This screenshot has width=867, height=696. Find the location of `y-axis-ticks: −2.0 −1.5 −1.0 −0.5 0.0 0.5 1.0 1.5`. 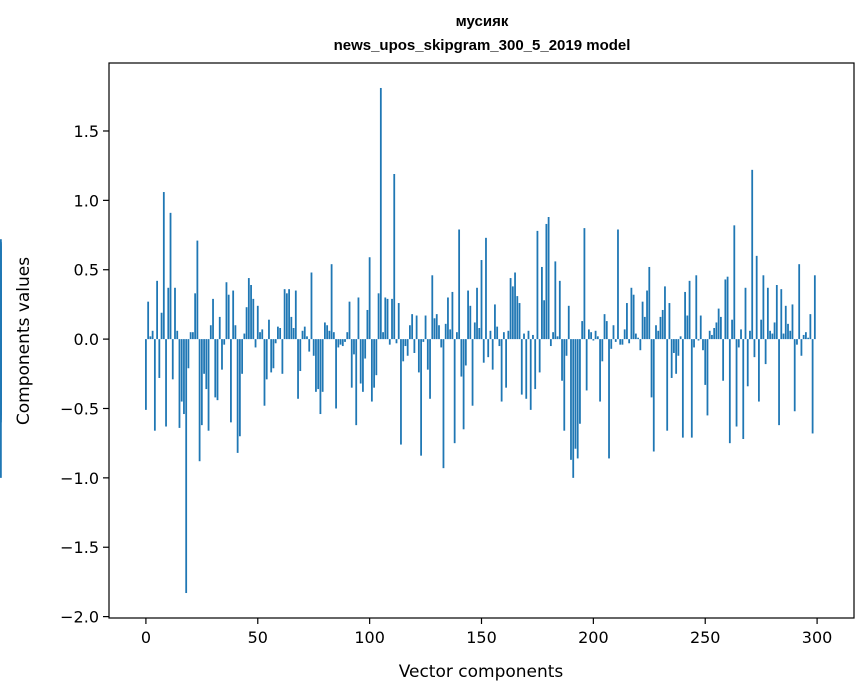

y-axis-ticks: −2.0 −1.5 −1.0 −0.5 0.0 0.5 1.0 1.5 is located at coordinates (84, 374).